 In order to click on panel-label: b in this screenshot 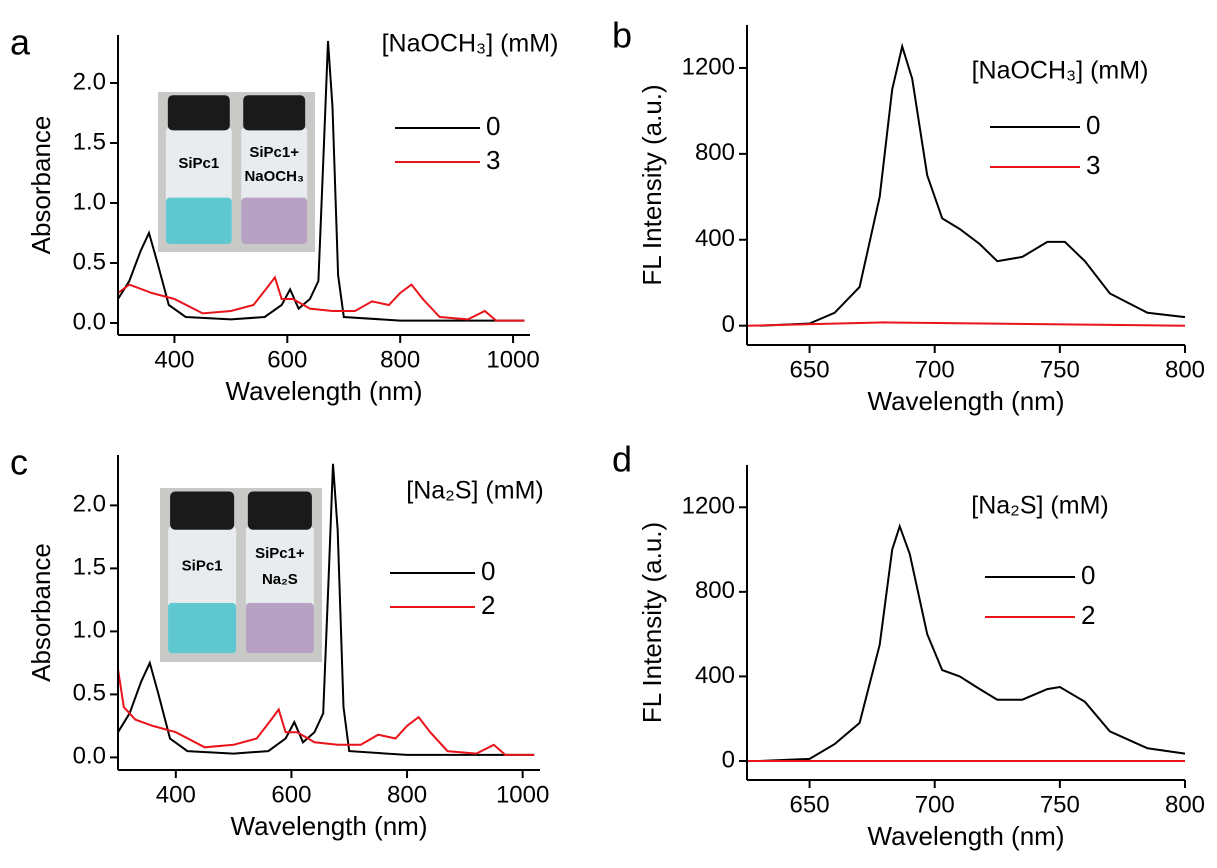, I will do `click(622, 35)`.